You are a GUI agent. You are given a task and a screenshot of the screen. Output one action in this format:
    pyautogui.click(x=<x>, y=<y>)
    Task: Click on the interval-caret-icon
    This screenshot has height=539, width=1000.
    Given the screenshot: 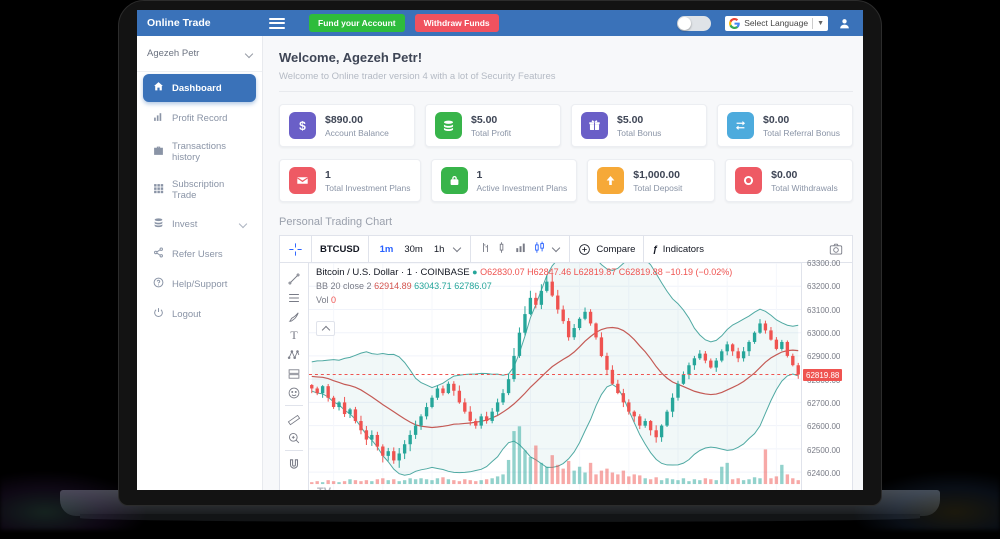 What is the action you would take?
    pyautogui.click(x=457, y=248)
    